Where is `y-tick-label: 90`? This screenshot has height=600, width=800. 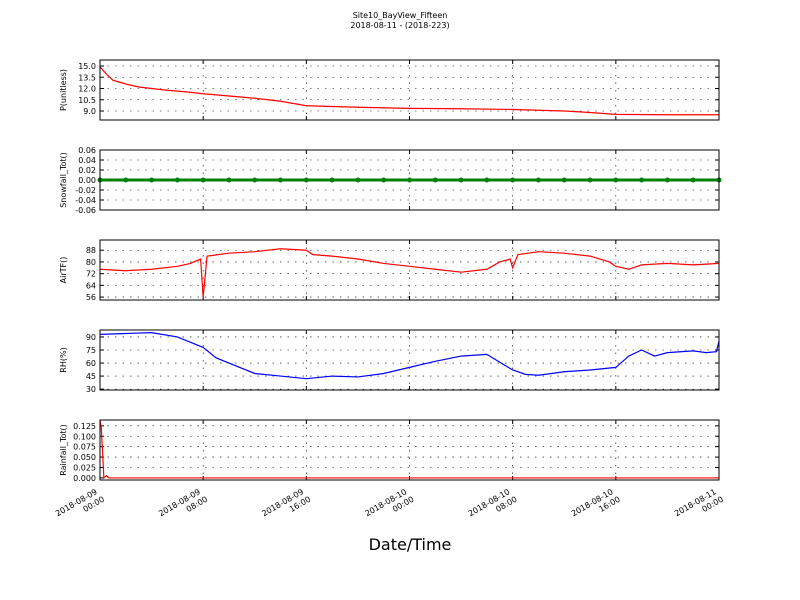 y-tick-label: 90 is located at coordinates (91, 337).